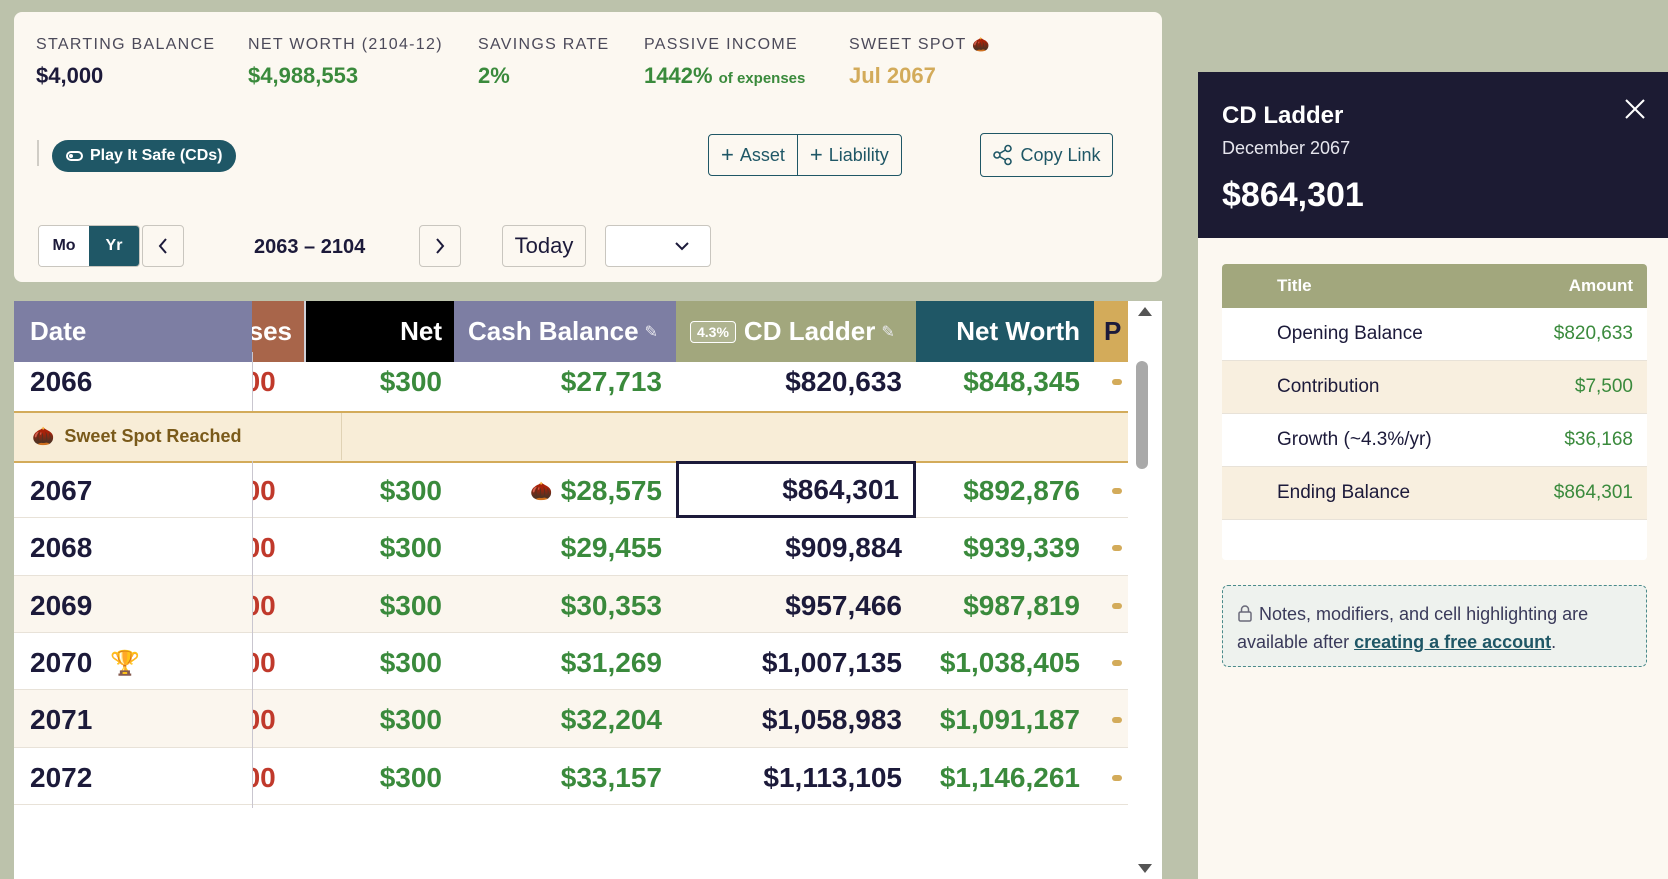  Describe the element at coordinates (156, 156) in the screenshot. I see `scenario-label: Play It Safe (CDs)` at that location.